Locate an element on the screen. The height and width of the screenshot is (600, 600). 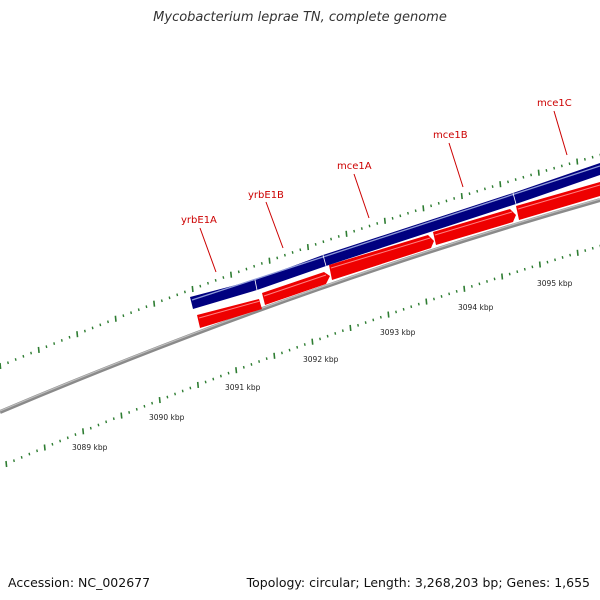
gene-yrbE1B-feature is located at coordinates (290, 272).